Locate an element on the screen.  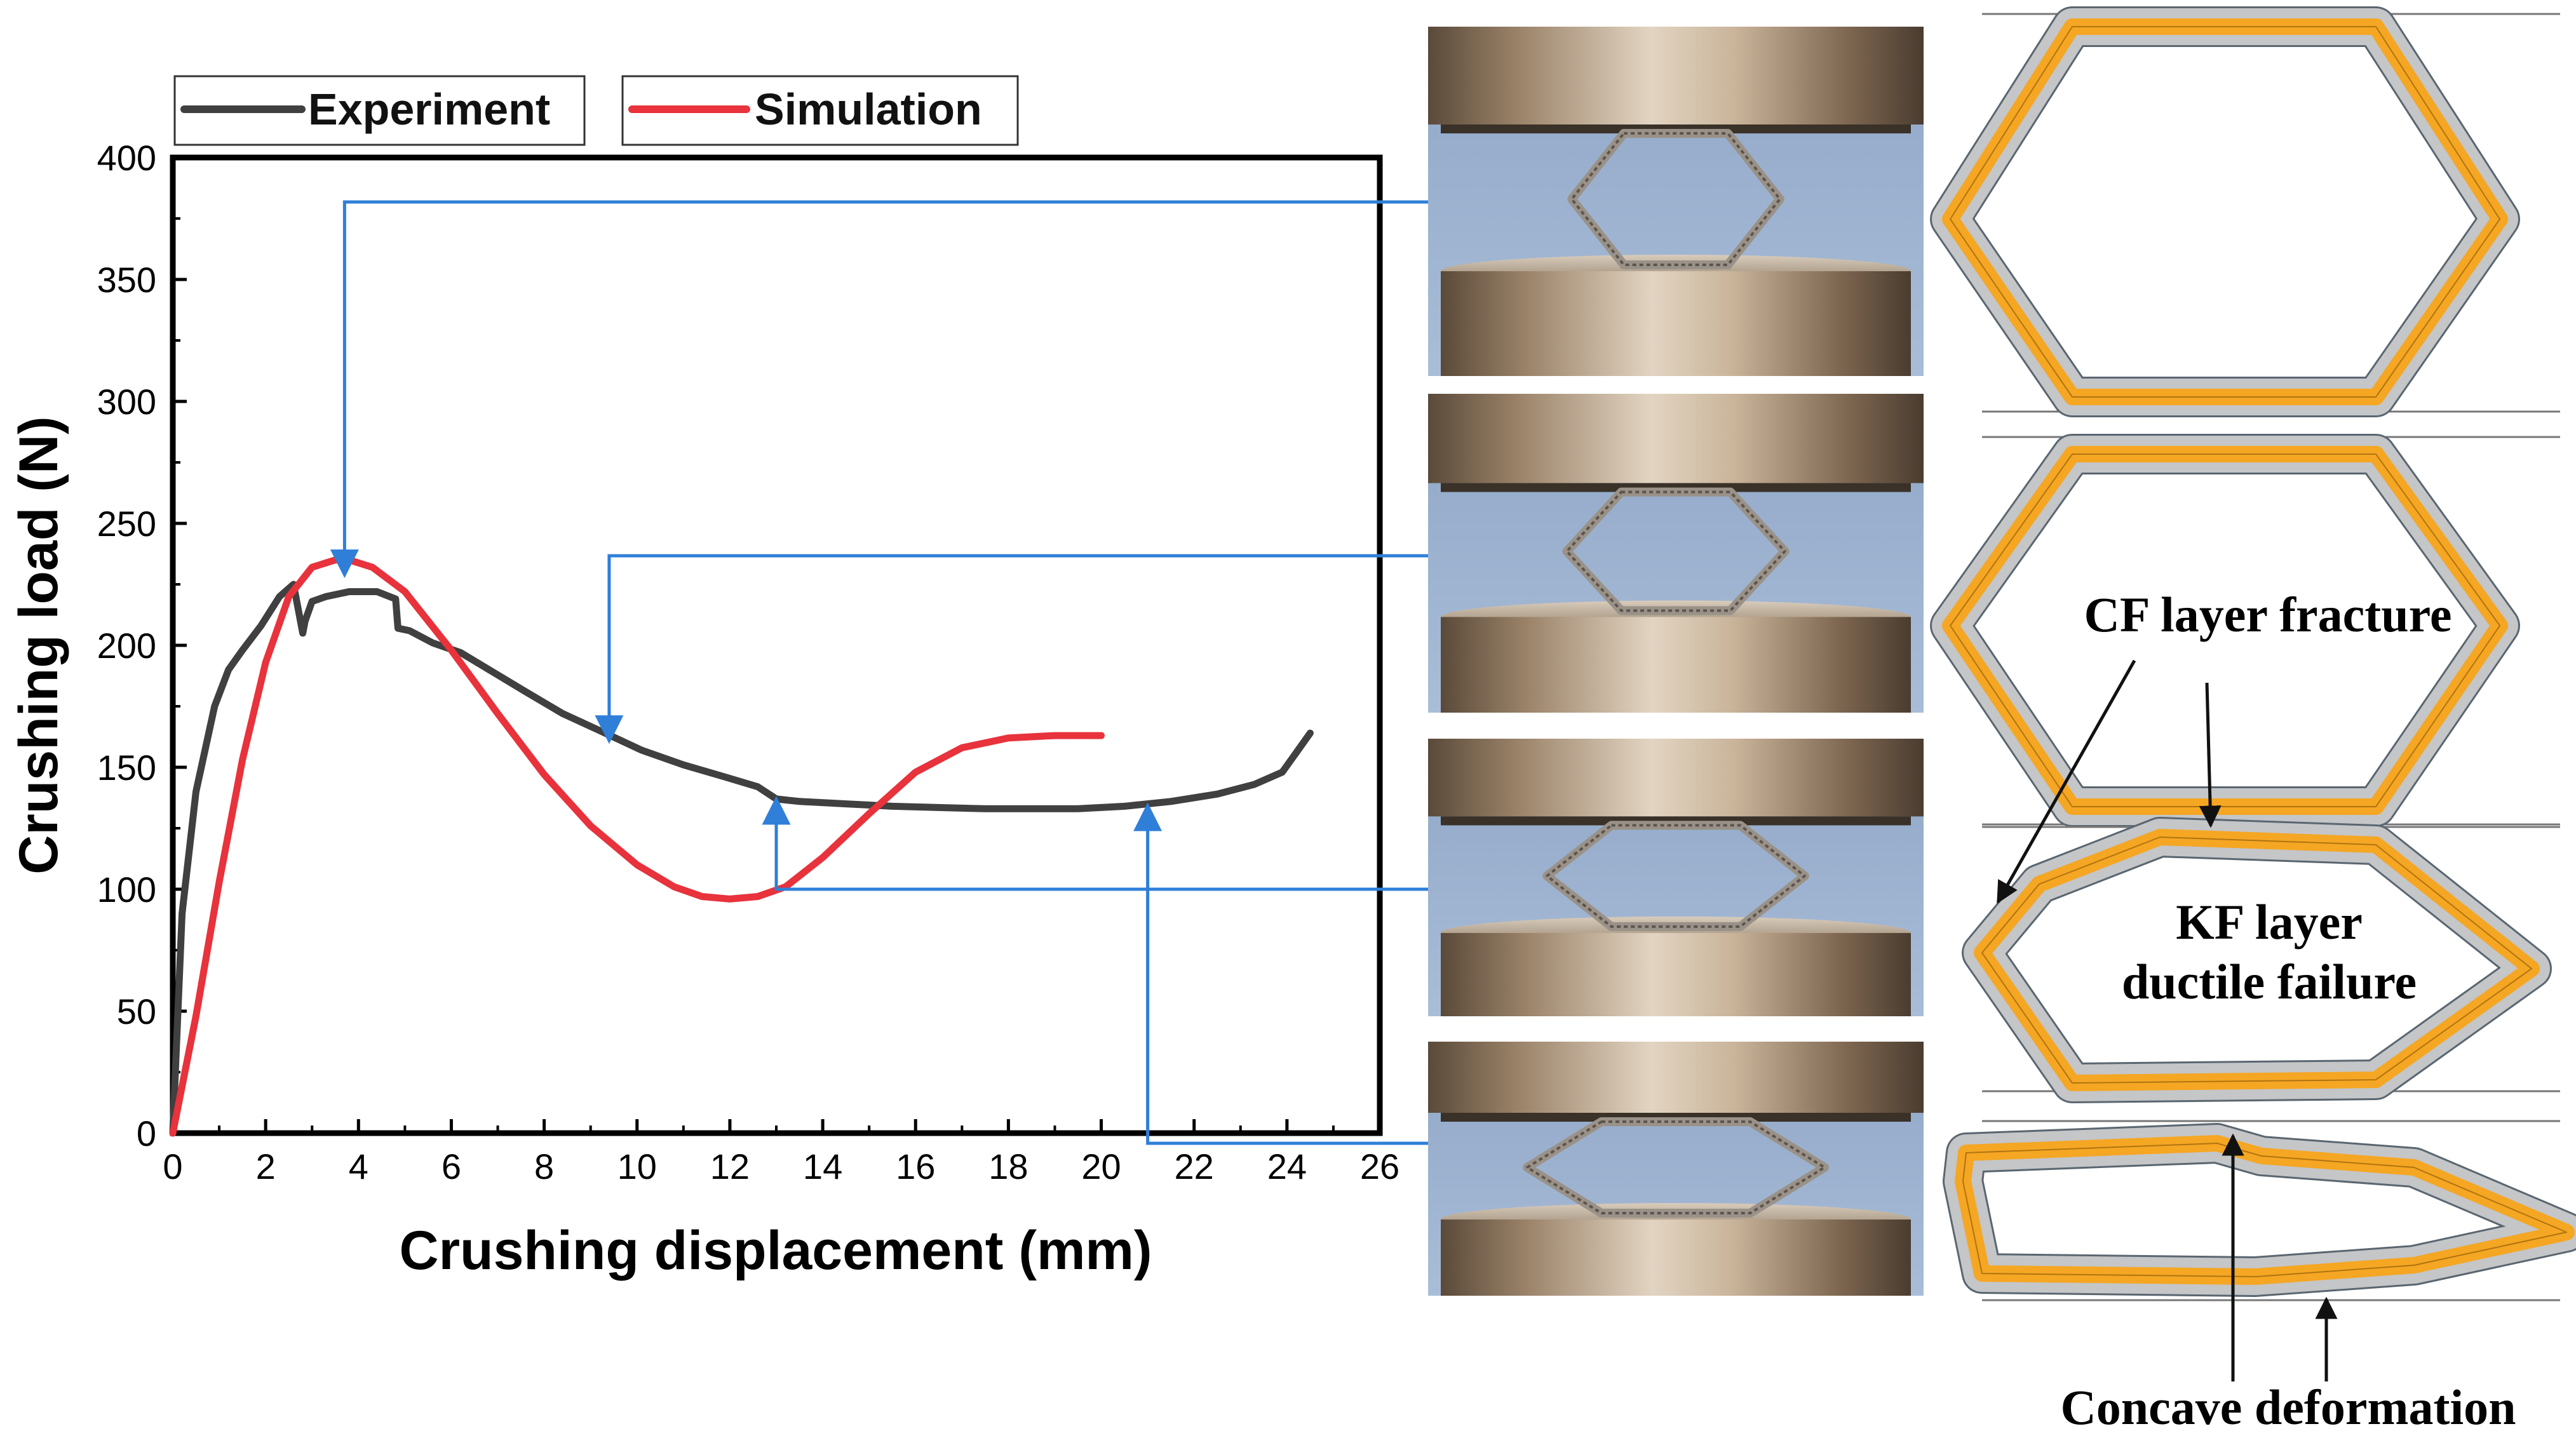
y-tick-label: 0 is located at coordinates (146, 1133).